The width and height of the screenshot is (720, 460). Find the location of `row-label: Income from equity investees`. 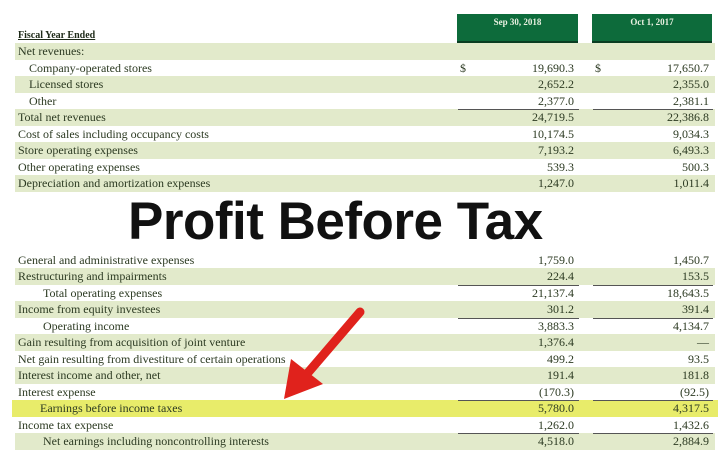

row-label: Income from equity investees is located at coordinates (89, 309).